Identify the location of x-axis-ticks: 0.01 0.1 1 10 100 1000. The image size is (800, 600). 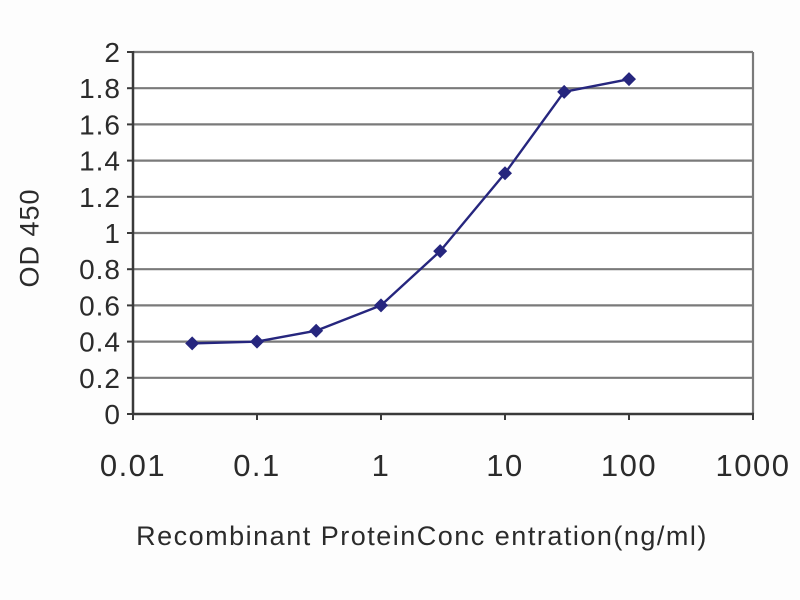
(445, 448).